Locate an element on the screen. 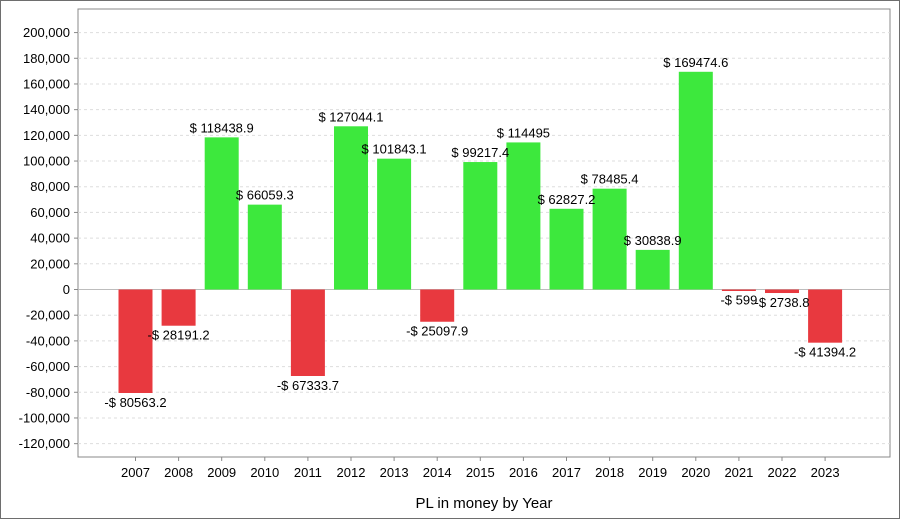 The image size is (900, 519). y-tick-label: -80,000 is located at coordinates (48, 392).